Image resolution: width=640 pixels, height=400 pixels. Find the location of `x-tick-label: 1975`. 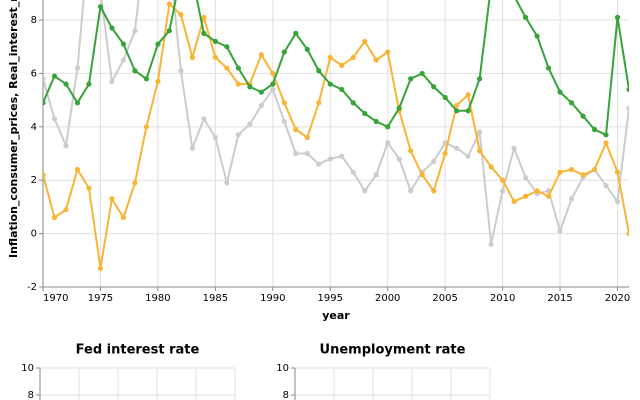

x-tick-label: 1975 is located at coordinates (100, 298).